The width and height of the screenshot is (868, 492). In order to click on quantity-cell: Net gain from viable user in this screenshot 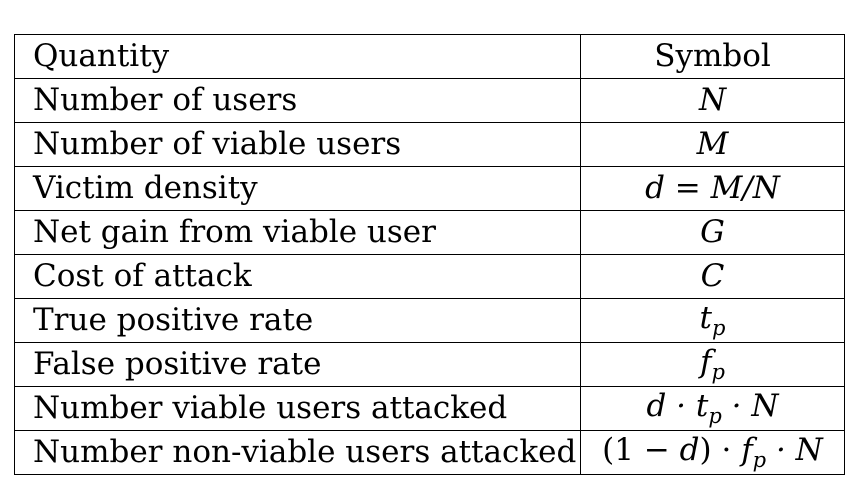, I will do `click(297, 232)`.